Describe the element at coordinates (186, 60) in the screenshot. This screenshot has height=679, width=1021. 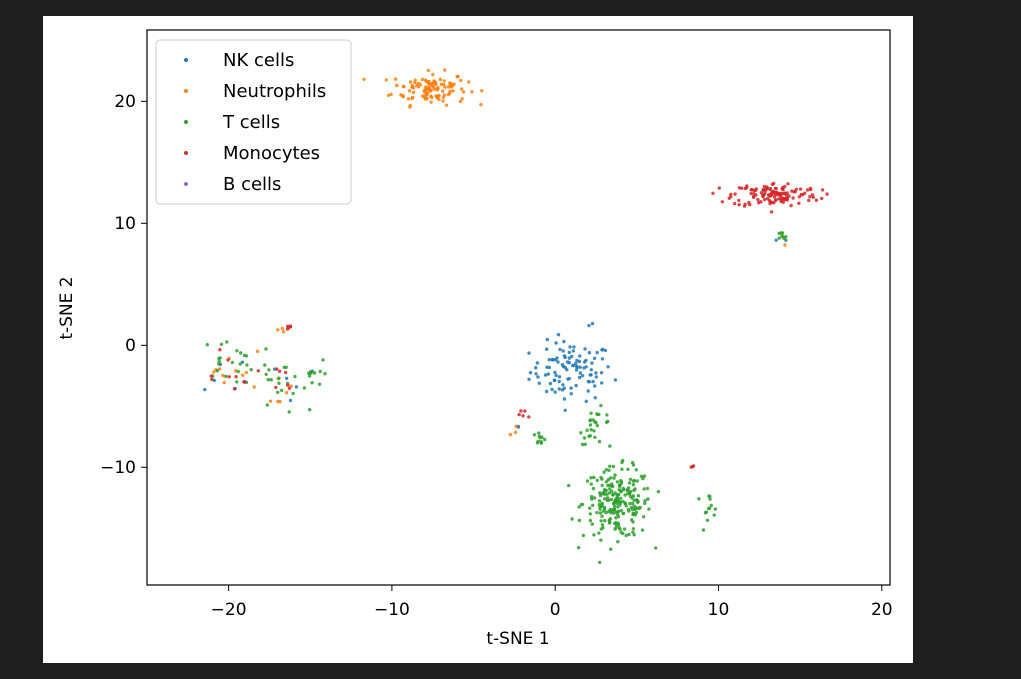
I see `legend-marker` at that location.